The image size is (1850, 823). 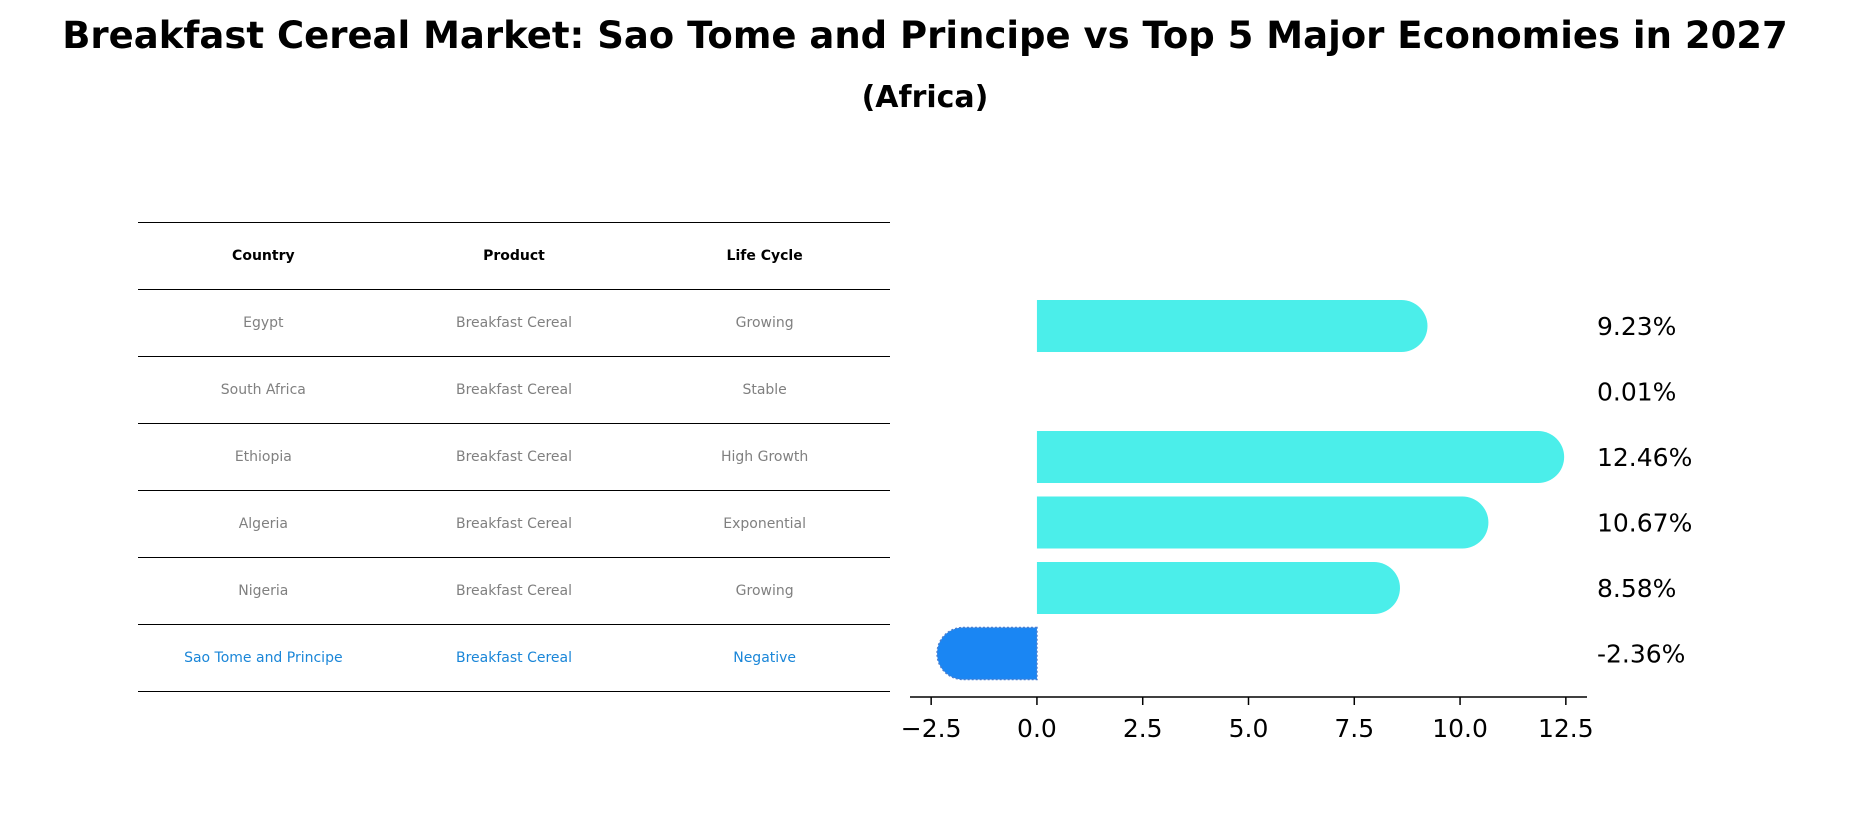 I want to click on bar-value-label: 0.01%, so click(x=1636, y=392).